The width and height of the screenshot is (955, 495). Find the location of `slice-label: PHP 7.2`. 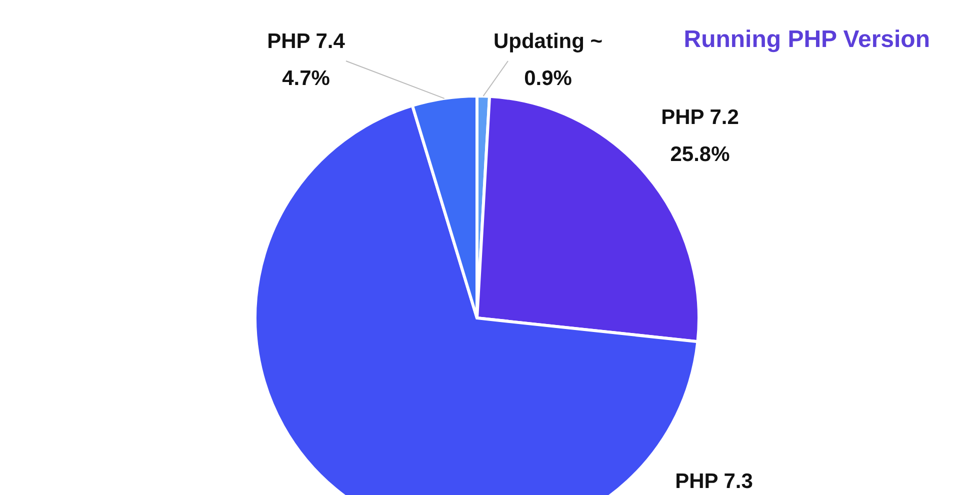

slice-label: PHP 7.2 is located at coordinates (700, 117).